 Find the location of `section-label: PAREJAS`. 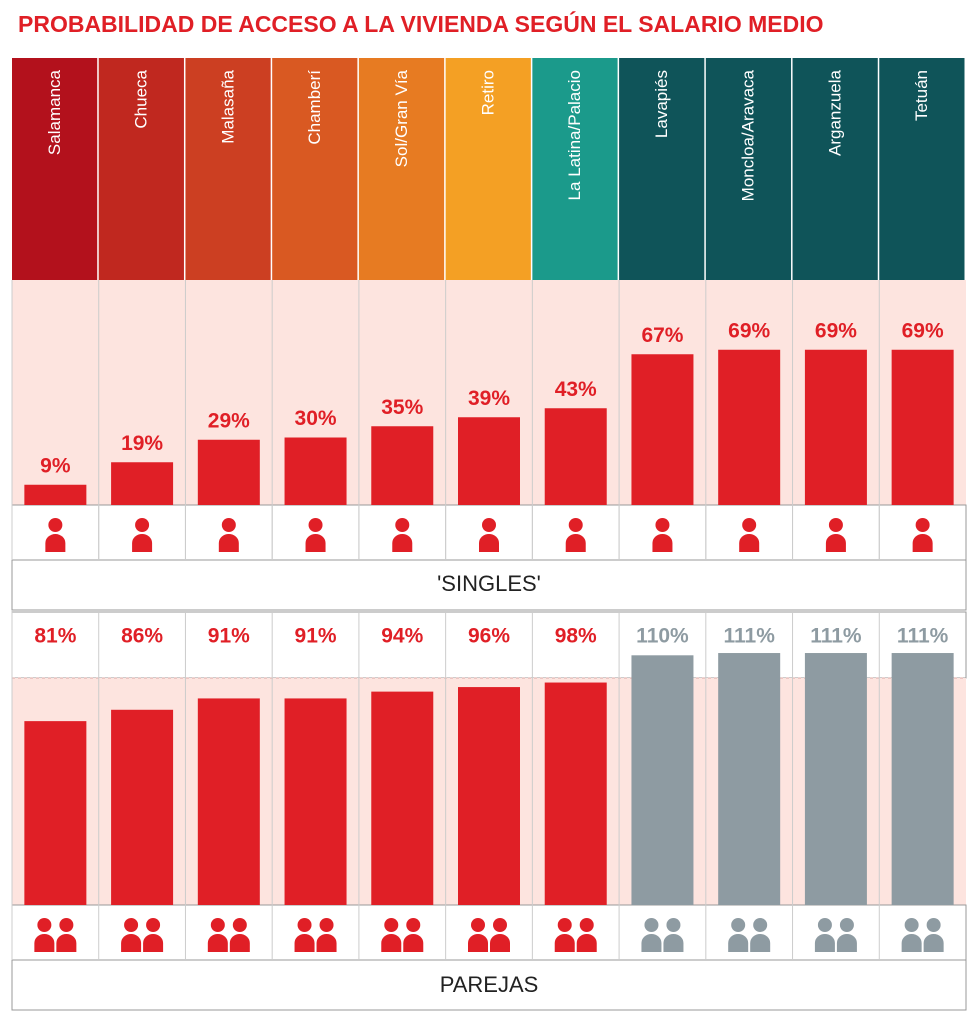

section-label: PAREJAS is located at coordinates (489, 984).